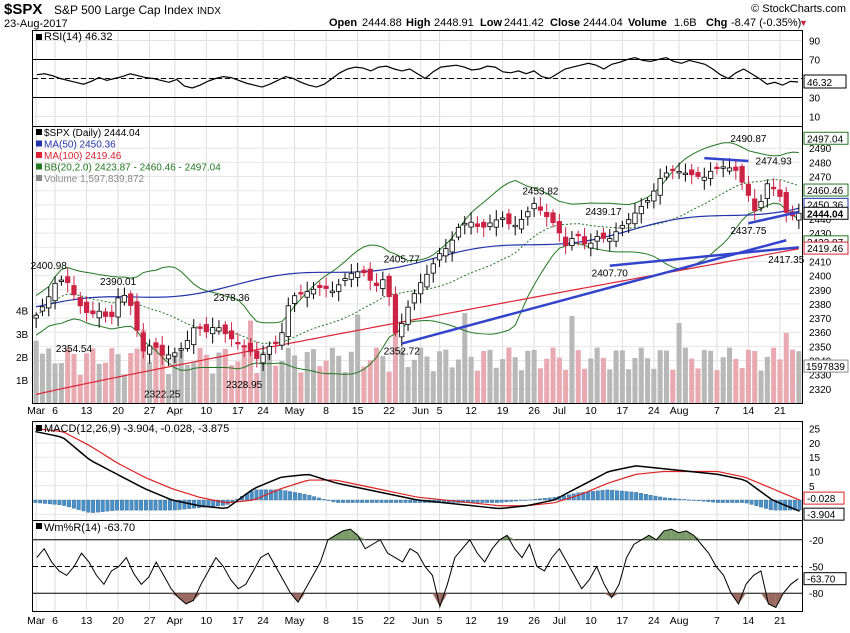 This screenshot has height=633, width=850. What do you see at coordinates (417, 501) in the screenshot?
I see `macd-histogram` at bounding box center [417, 501].